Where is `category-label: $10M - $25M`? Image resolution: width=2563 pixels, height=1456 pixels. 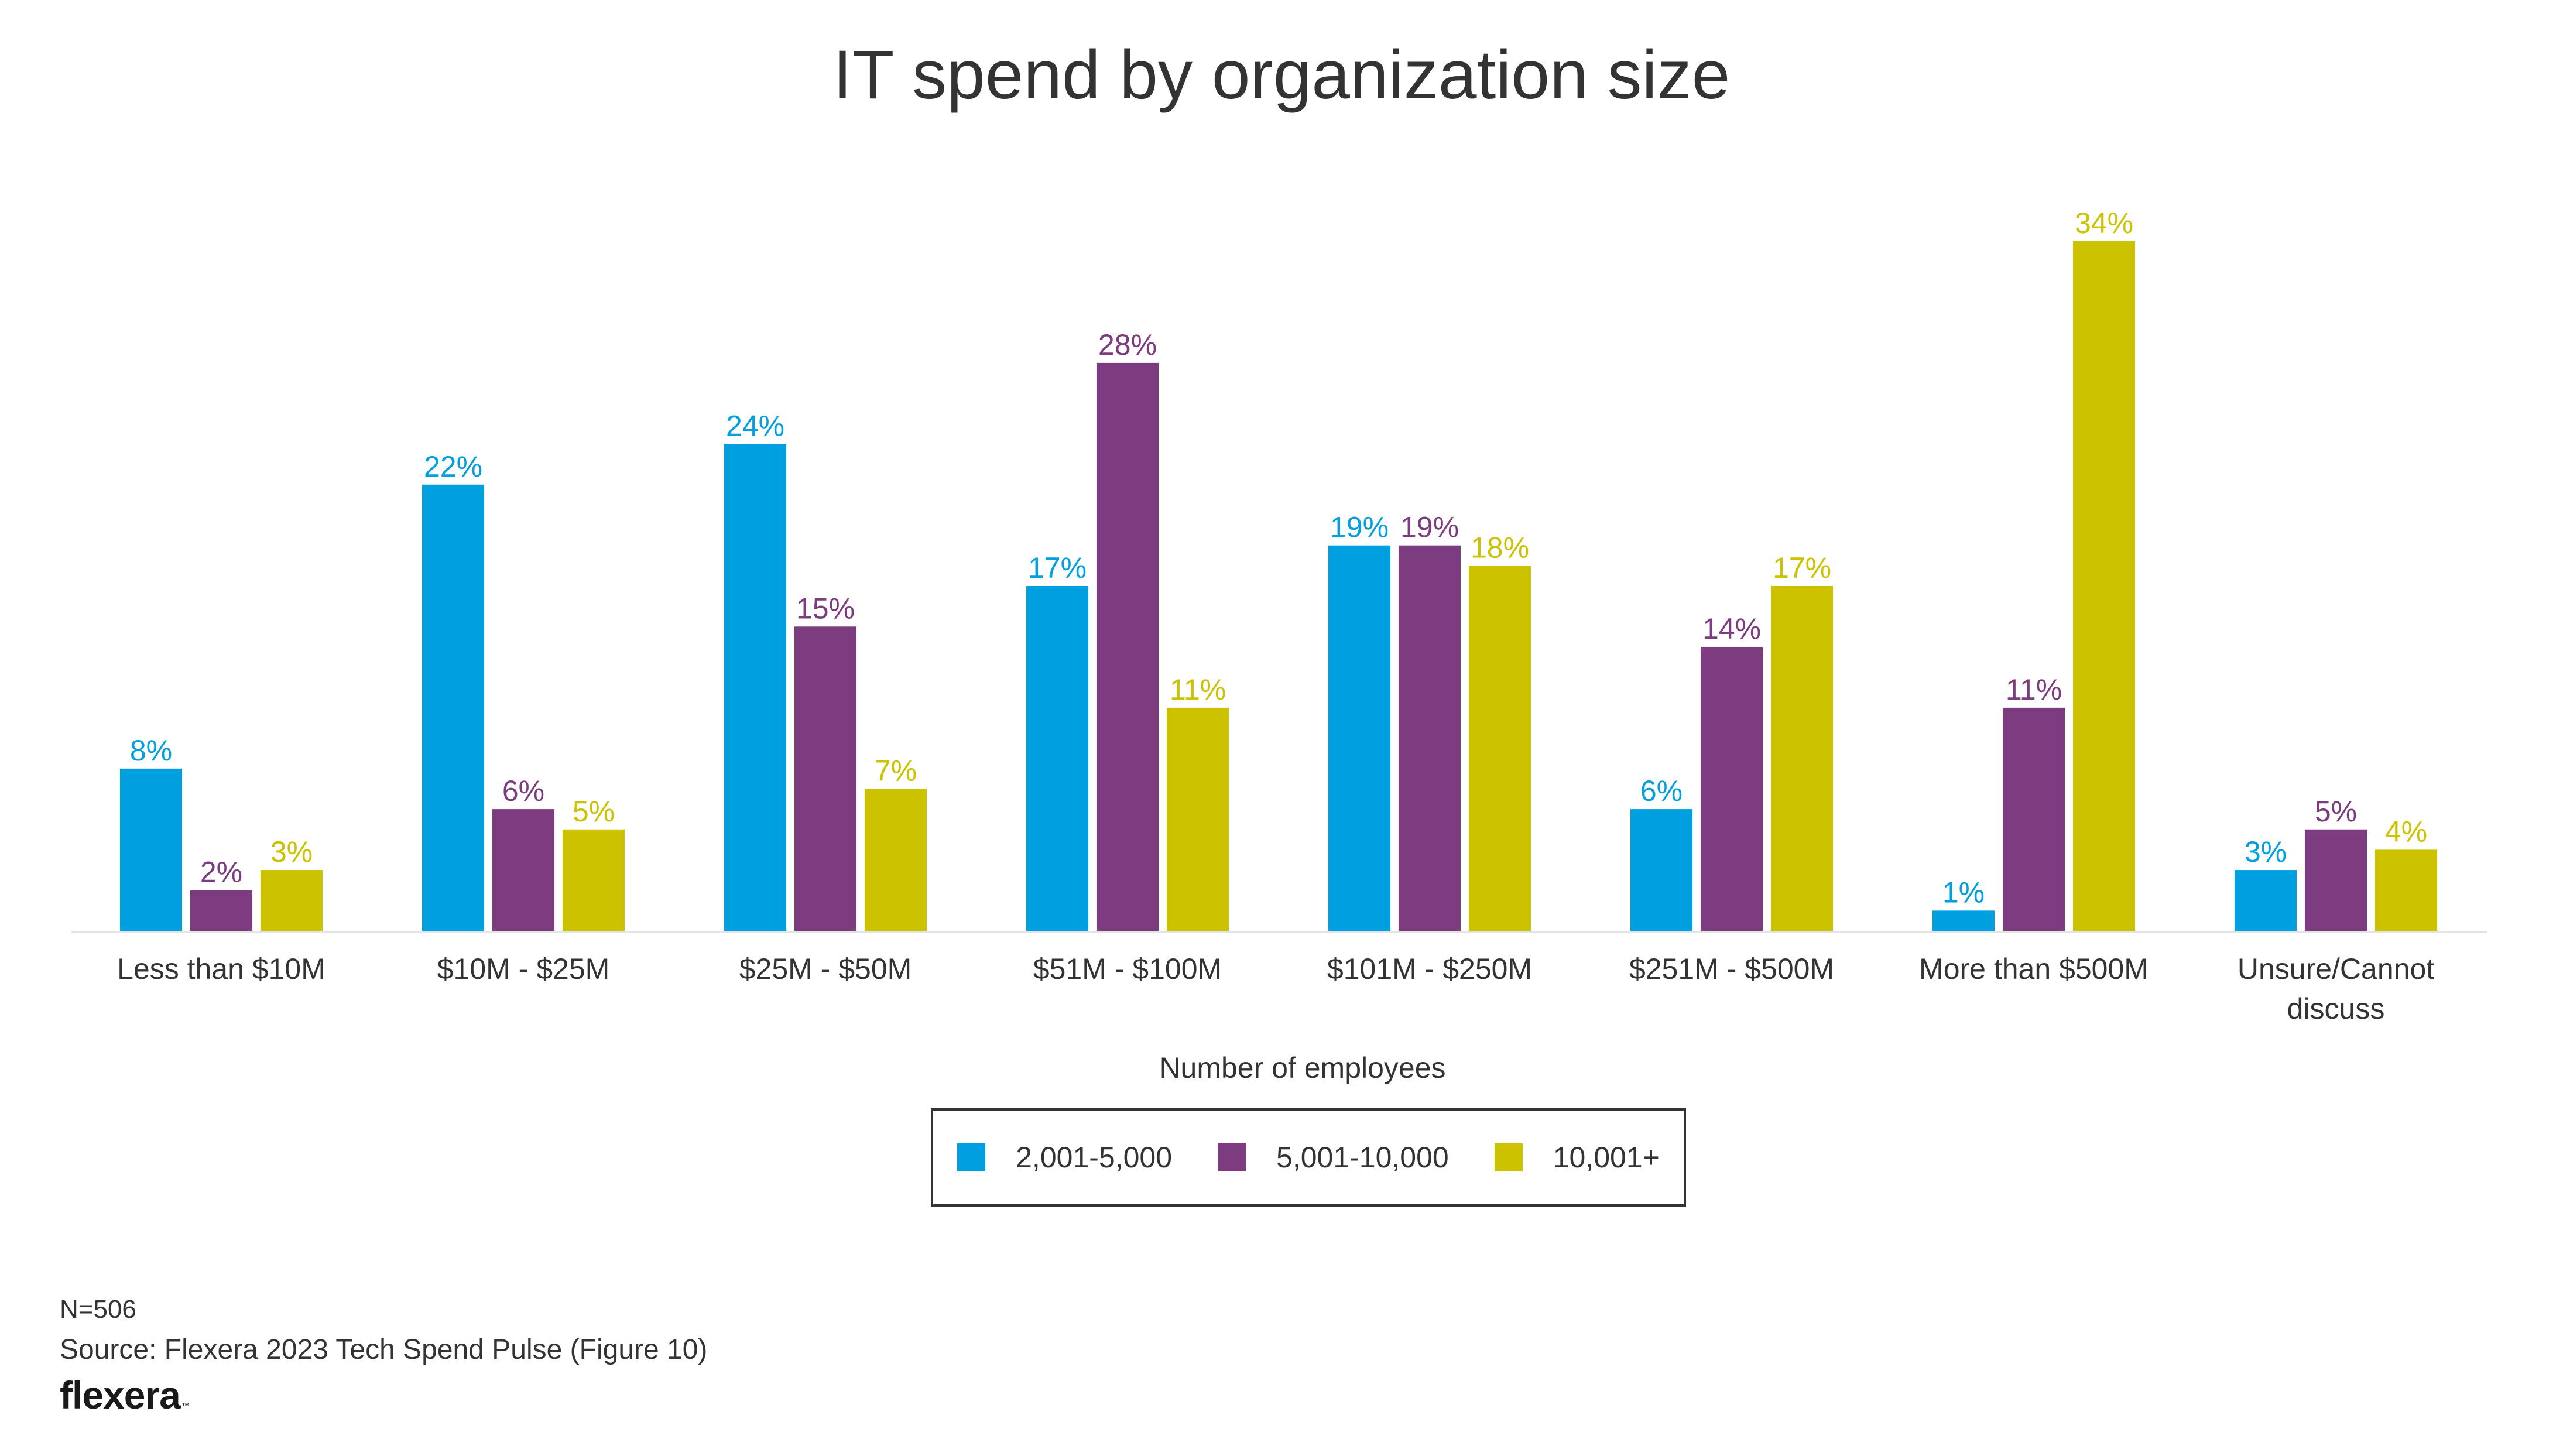
category-label: $10M - $25M is located at coordinates (524, 969).